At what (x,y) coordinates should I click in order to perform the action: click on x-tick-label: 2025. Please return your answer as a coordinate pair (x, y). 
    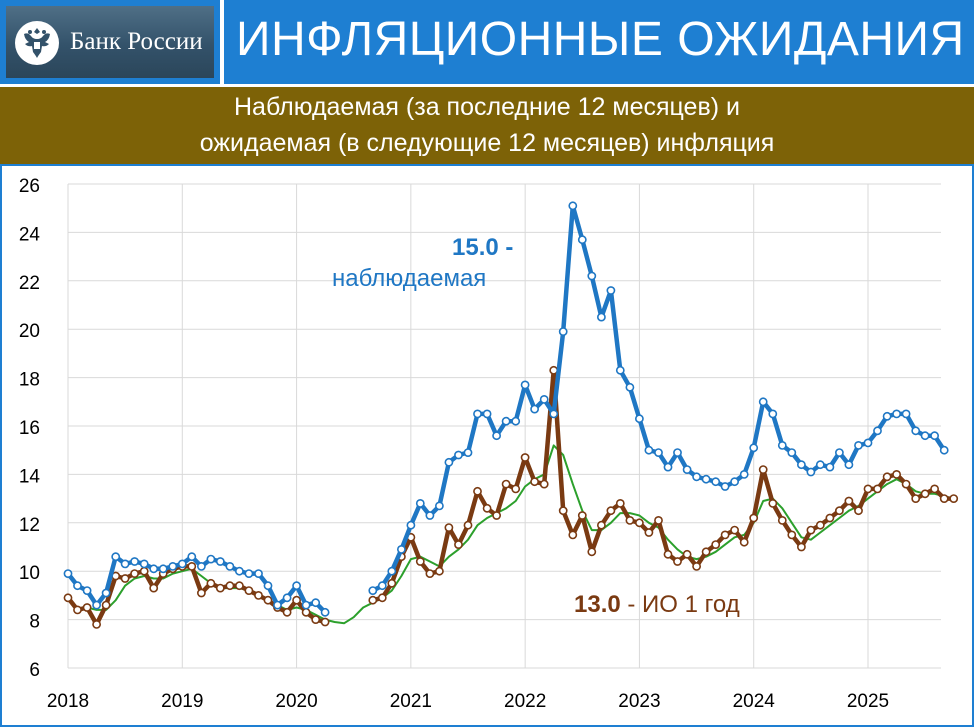
    Looking at the image, I should click on (868, 701).